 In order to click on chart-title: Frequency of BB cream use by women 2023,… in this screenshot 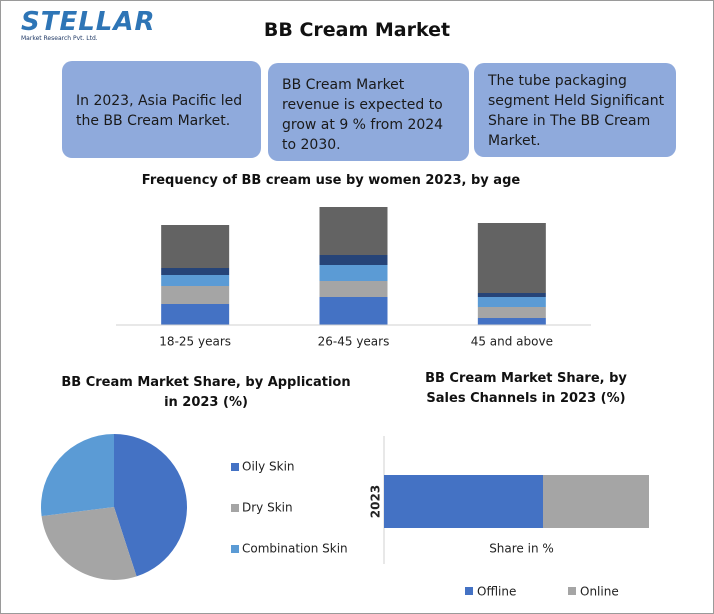, I will do `click(331, 180)`.